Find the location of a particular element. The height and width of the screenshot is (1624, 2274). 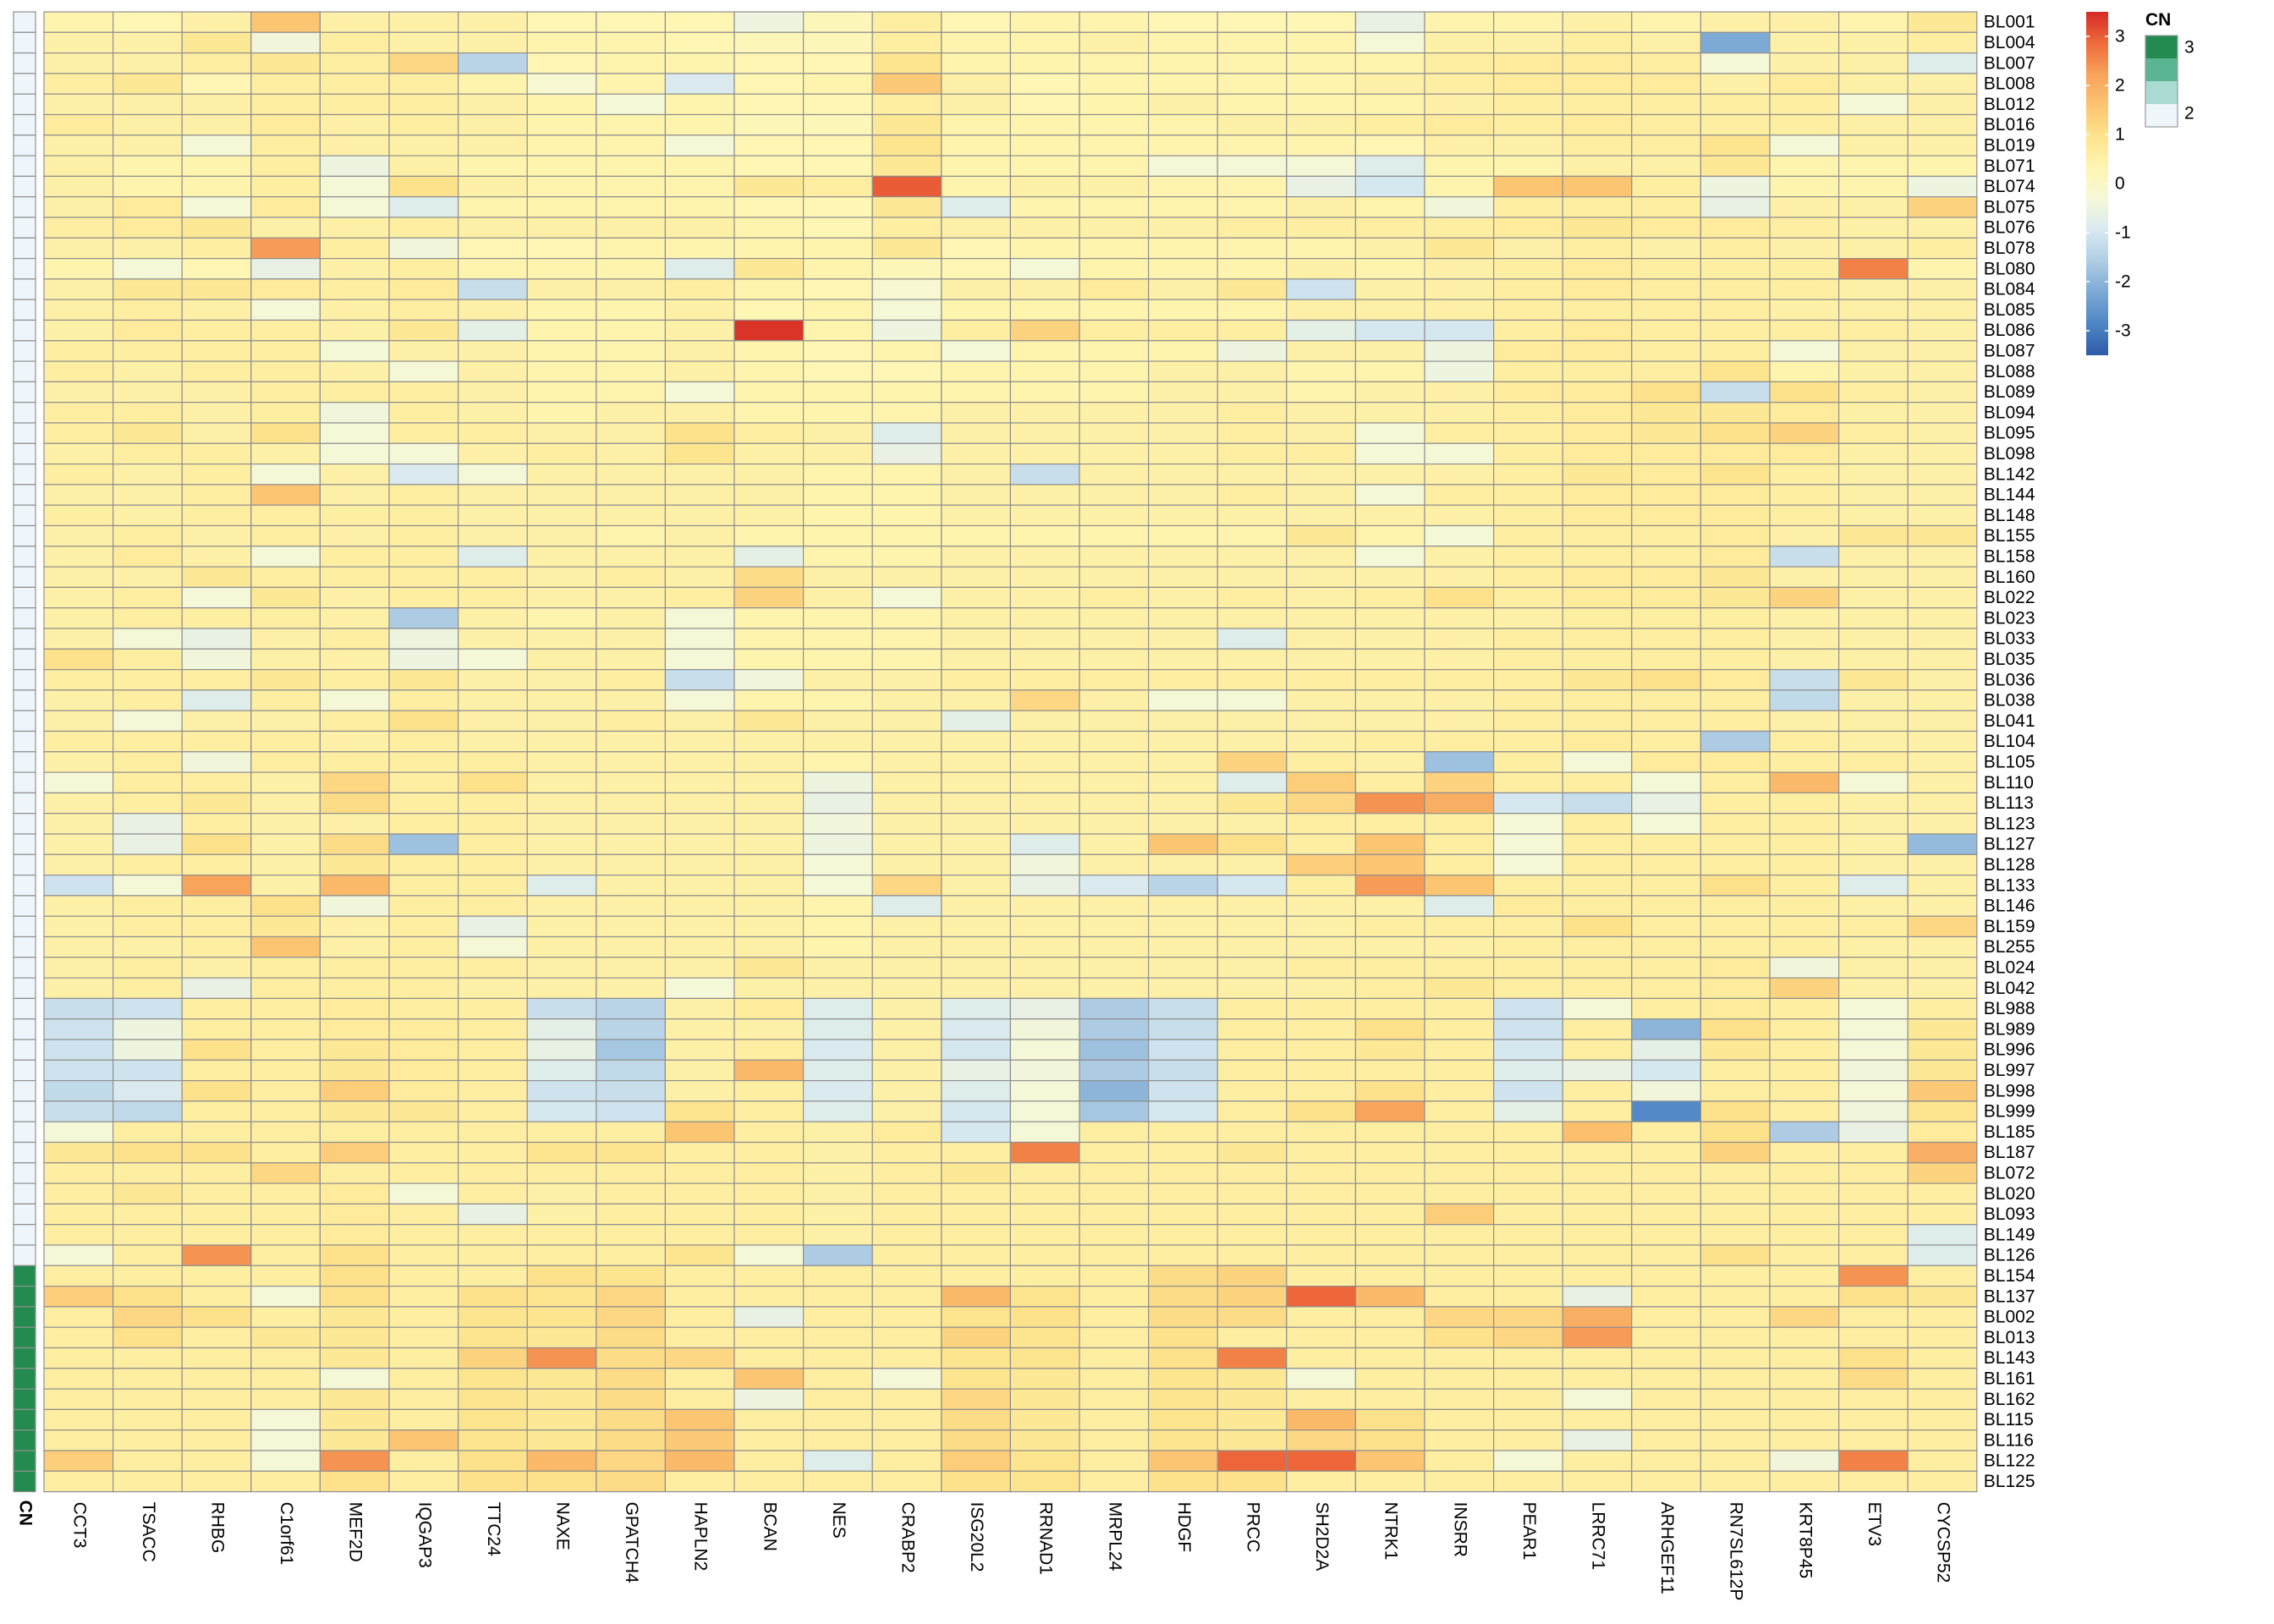

row-label: BL085 is located at coordinates (2009, 310).